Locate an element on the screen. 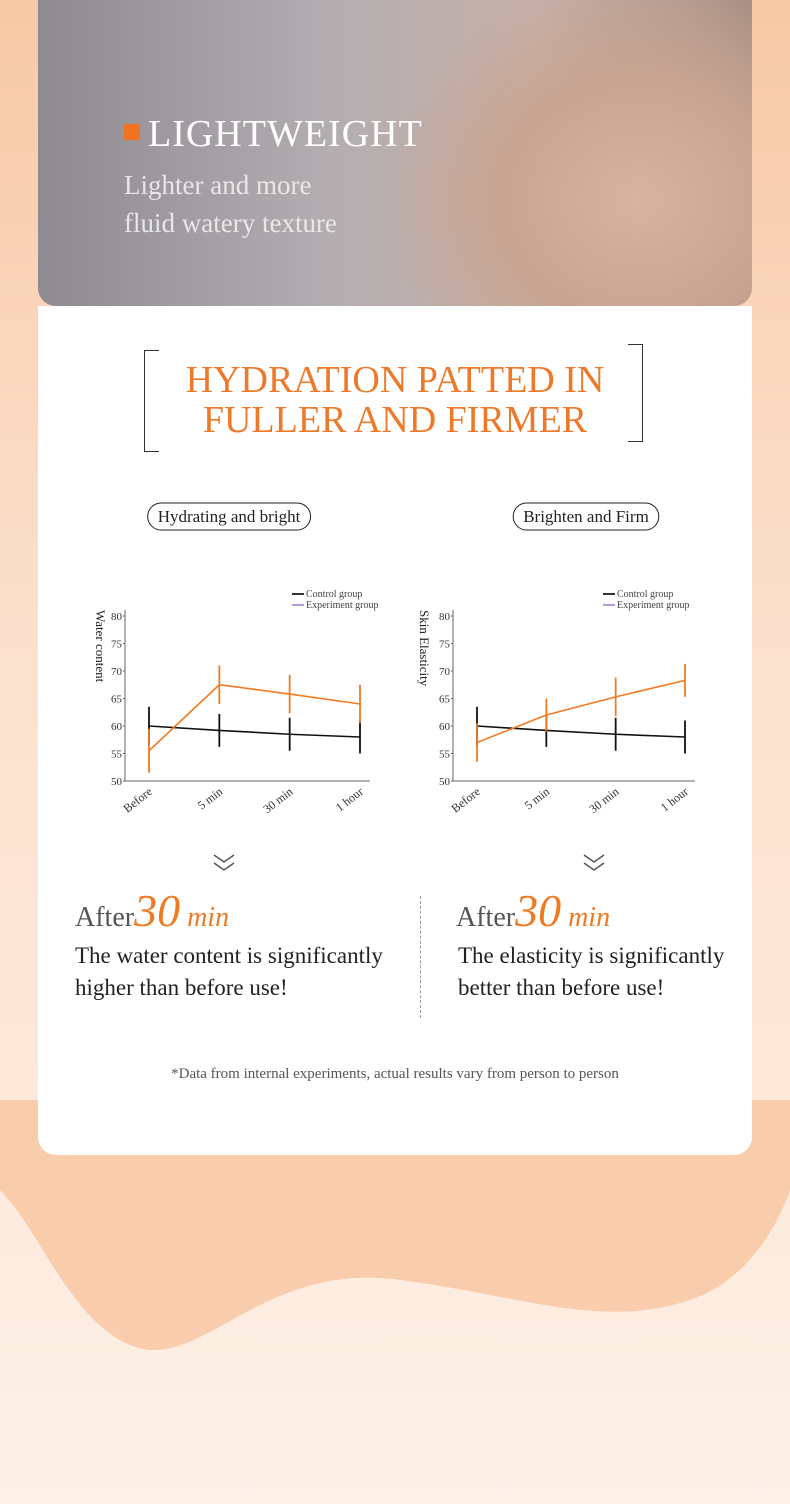  chart-title: Hydrating and bright is located at coordinates (229, 516).